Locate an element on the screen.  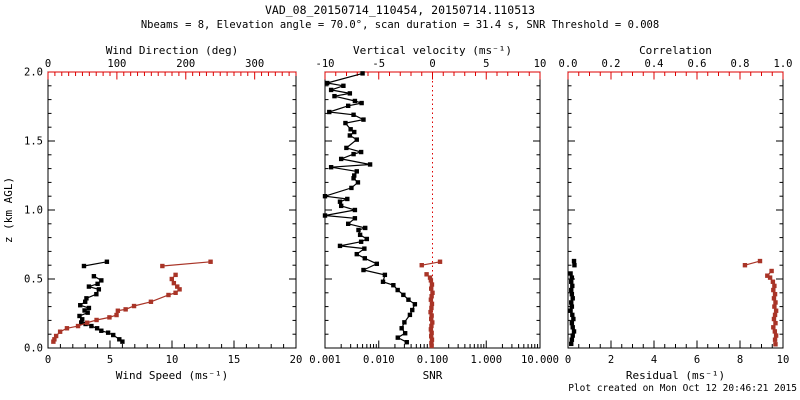
residual-series is located at coordinates (572, 302).